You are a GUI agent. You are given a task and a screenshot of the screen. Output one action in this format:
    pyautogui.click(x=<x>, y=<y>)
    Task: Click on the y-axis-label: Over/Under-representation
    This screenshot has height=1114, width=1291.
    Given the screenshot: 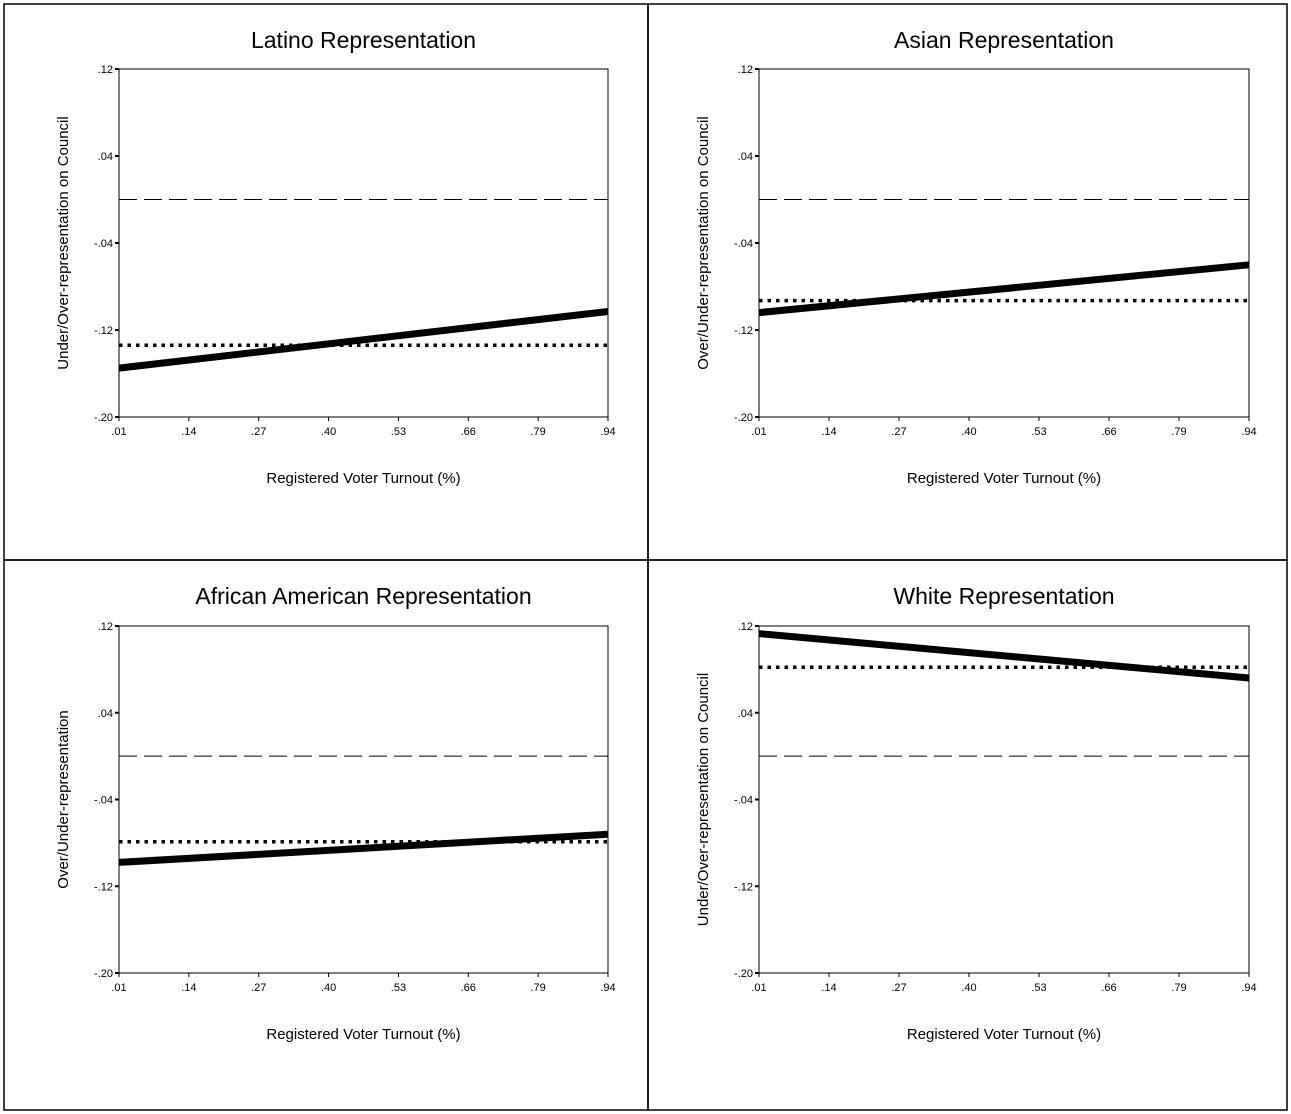 What is the action you would take?
    pyautogui.click(x=63, y=799)
    